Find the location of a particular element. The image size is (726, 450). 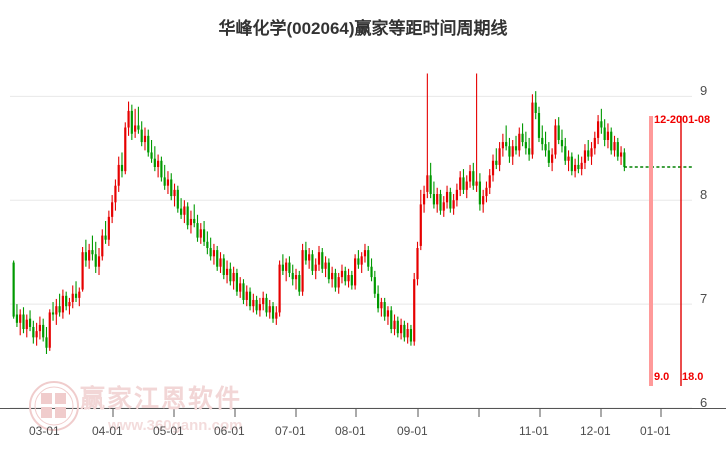

y-axis-label: 8 is located at coordinates (704, 195).